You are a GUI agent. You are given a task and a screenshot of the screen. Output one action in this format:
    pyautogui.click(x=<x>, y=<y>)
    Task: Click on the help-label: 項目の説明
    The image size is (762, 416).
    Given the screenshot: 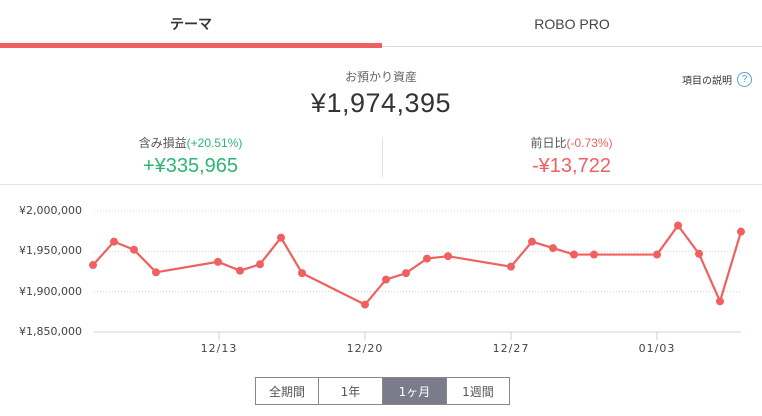 What is the action you would take?
    pyautogui.click(x=707, y=81)
    